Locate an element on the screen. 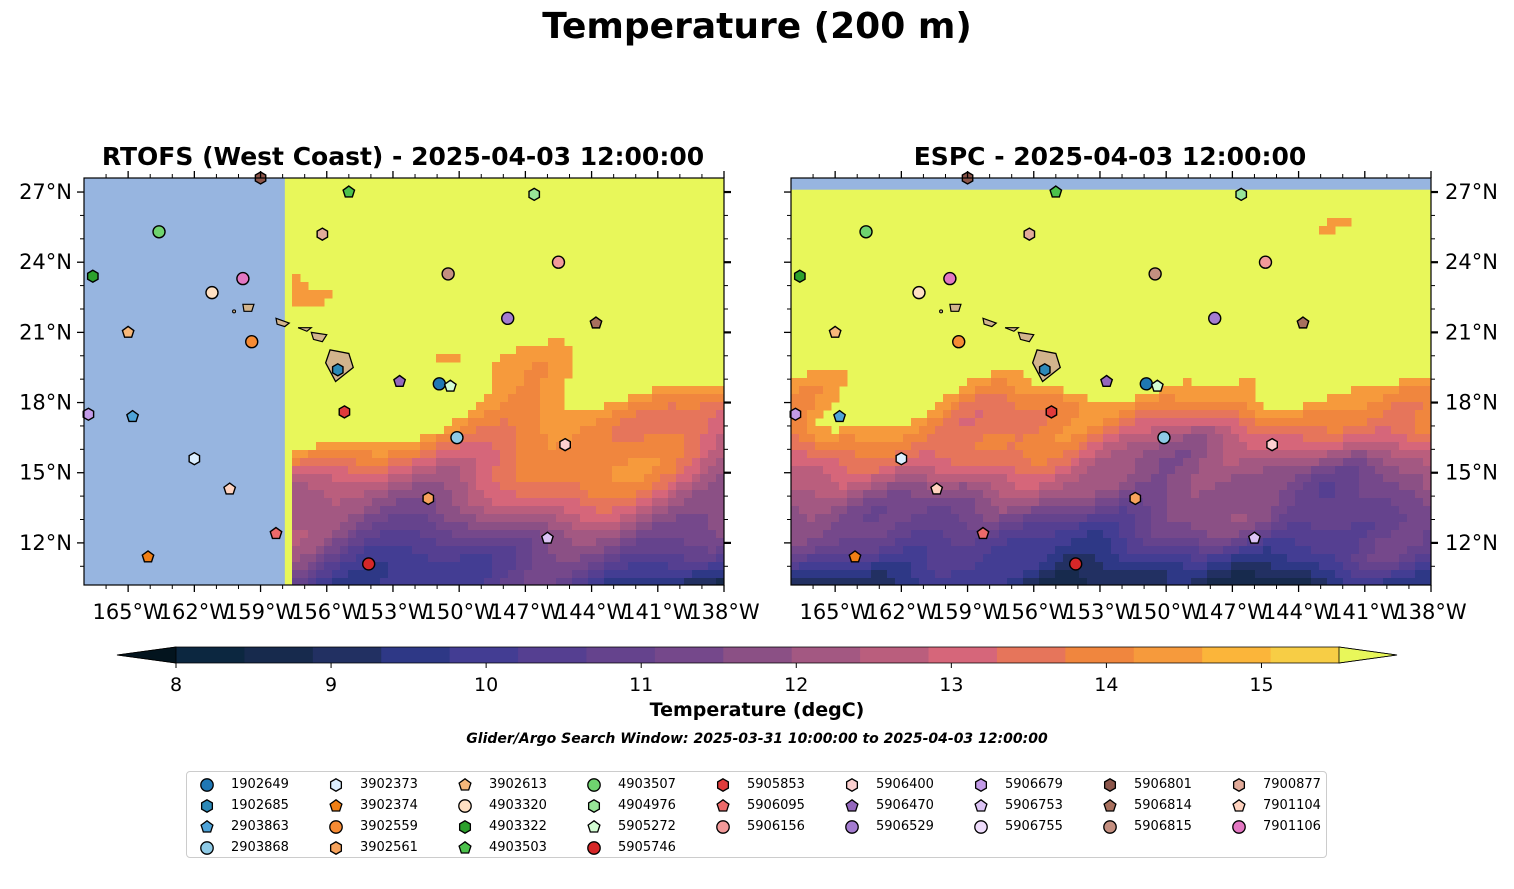 The image size is (1514, 889). legend-label: 5905853 is located at coordinates (776, 784).